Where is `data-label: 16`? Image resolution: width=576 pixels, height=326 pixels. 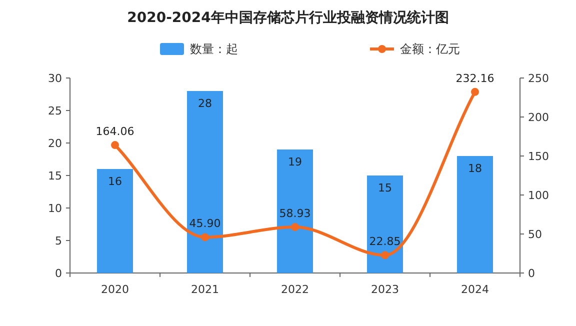
data-label: 16 is located at coordinates (115, 181).